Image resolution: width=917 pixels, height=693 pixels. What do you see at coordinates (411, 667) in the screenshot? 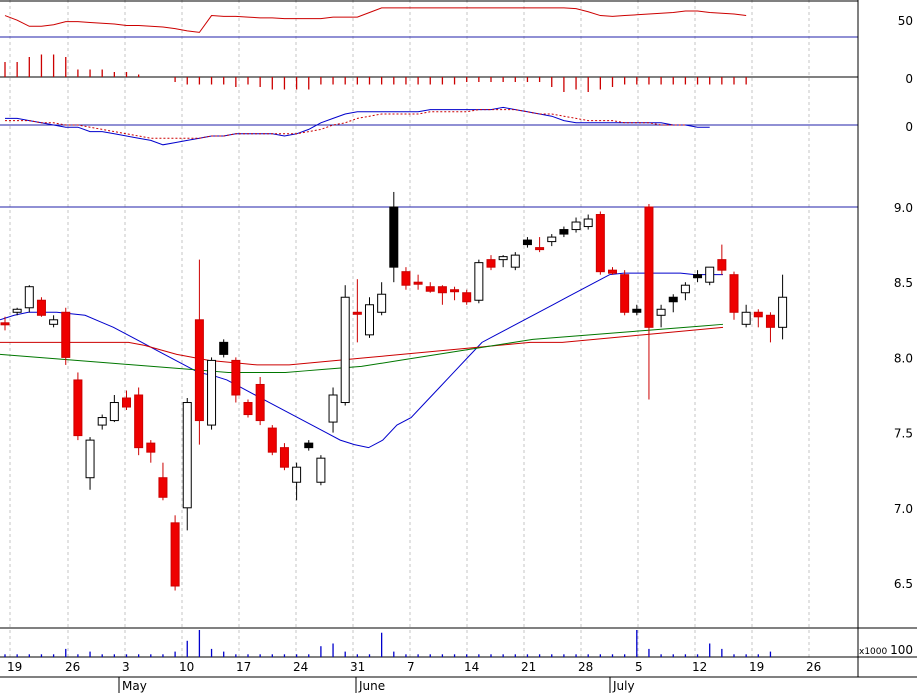
I see `x-tick-label: 7` at bounding box center [411, 667].